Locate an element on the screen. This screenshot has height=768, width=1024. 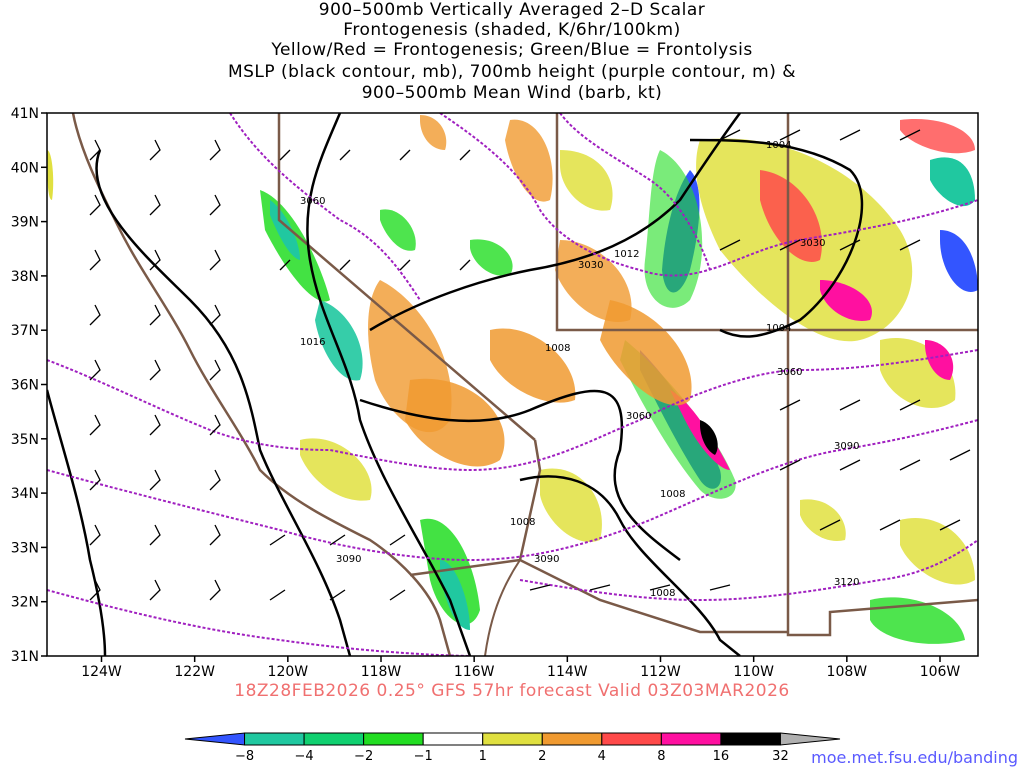
lon-tick-label: 108W is located at coordinates (847, 672).